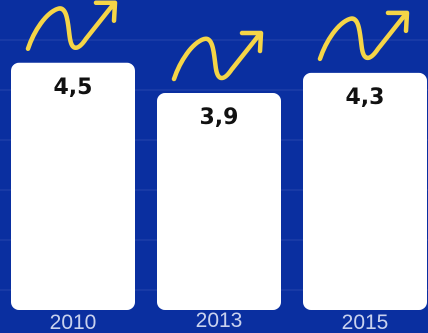  I want to click on x-tick-2013: 2013, so click(219, 320).